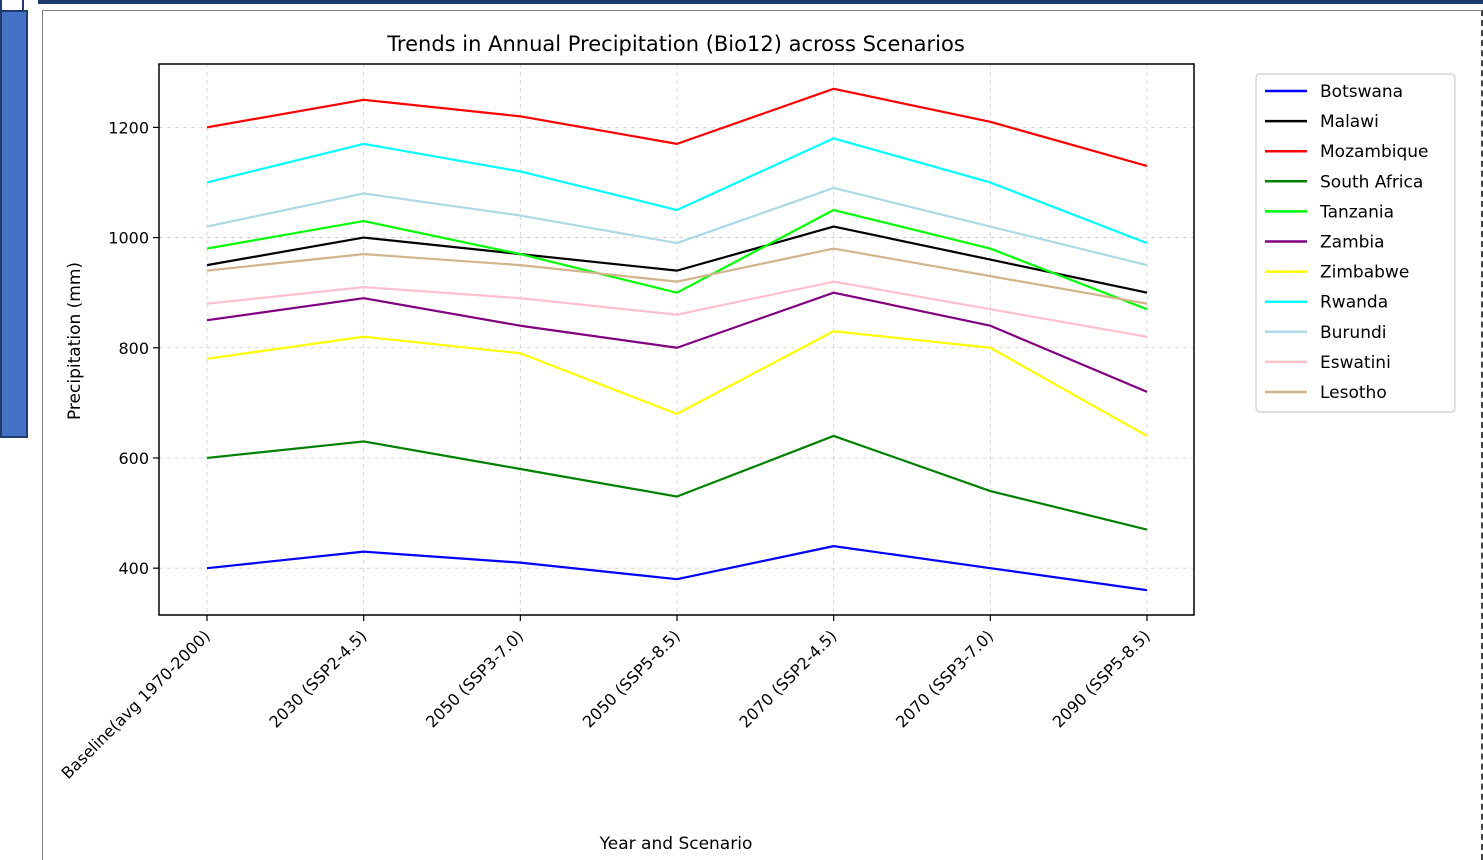 The width and height of the screenshot is (1483, 860). I want to click on y-tick-label: 1200, so click(128, 127).